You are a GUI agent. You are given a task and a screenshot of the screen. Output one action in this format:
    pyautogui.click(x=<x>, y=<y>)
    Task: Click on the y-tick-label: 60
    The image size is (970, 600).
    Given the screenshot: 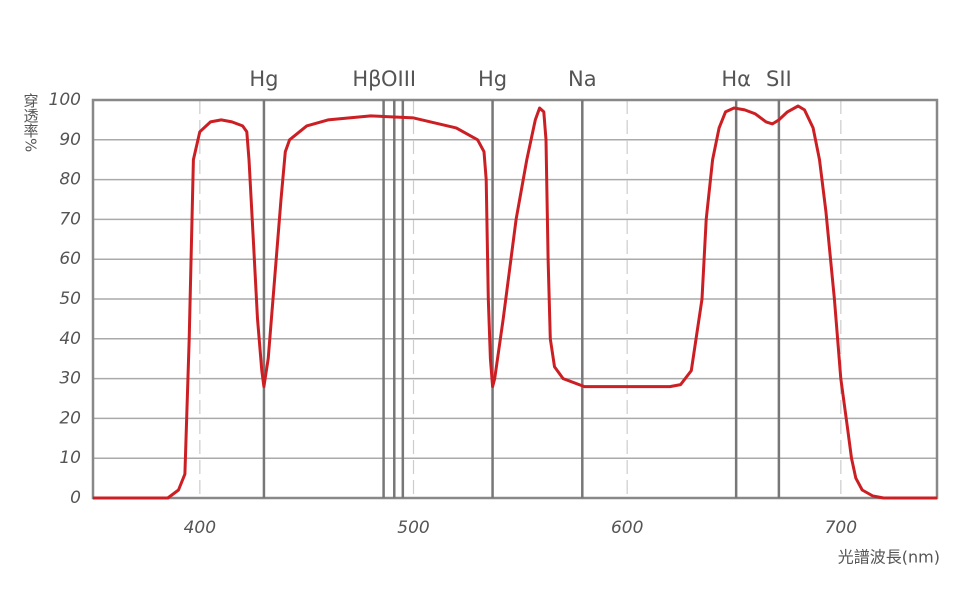 What is the action you would take?
    pyautogui.click(x=70, y=259)
    